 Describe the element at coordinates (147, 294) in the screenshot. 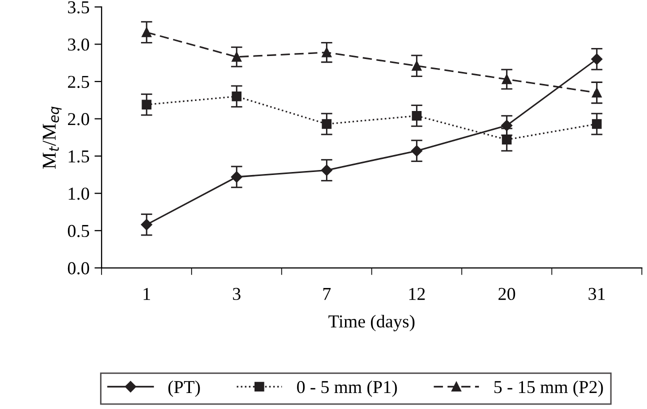

I see `x-tick-label: 1` at that location.